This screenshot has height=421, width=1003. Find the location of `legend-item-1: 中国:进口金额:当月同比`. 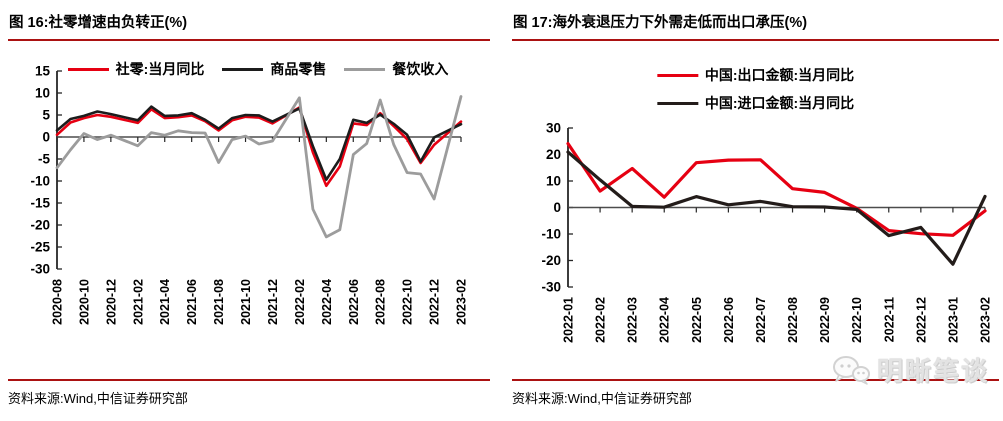

legend-item-1: 中国:进口金额:当月同比 is located at coordinates (755, 103).